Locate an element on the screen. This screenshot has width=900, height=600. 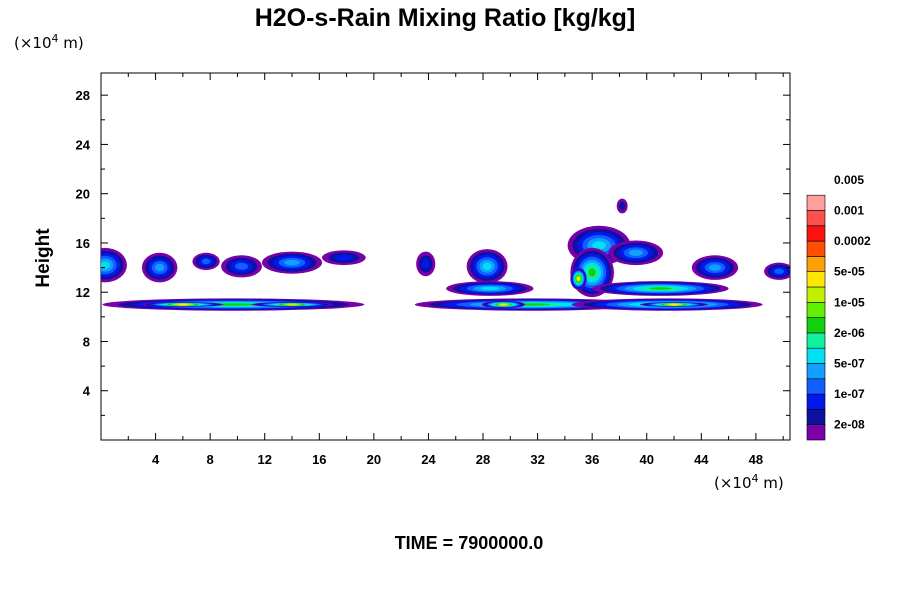
time-label: TIME = 7900000.0 is located at coordinates (469, 543).